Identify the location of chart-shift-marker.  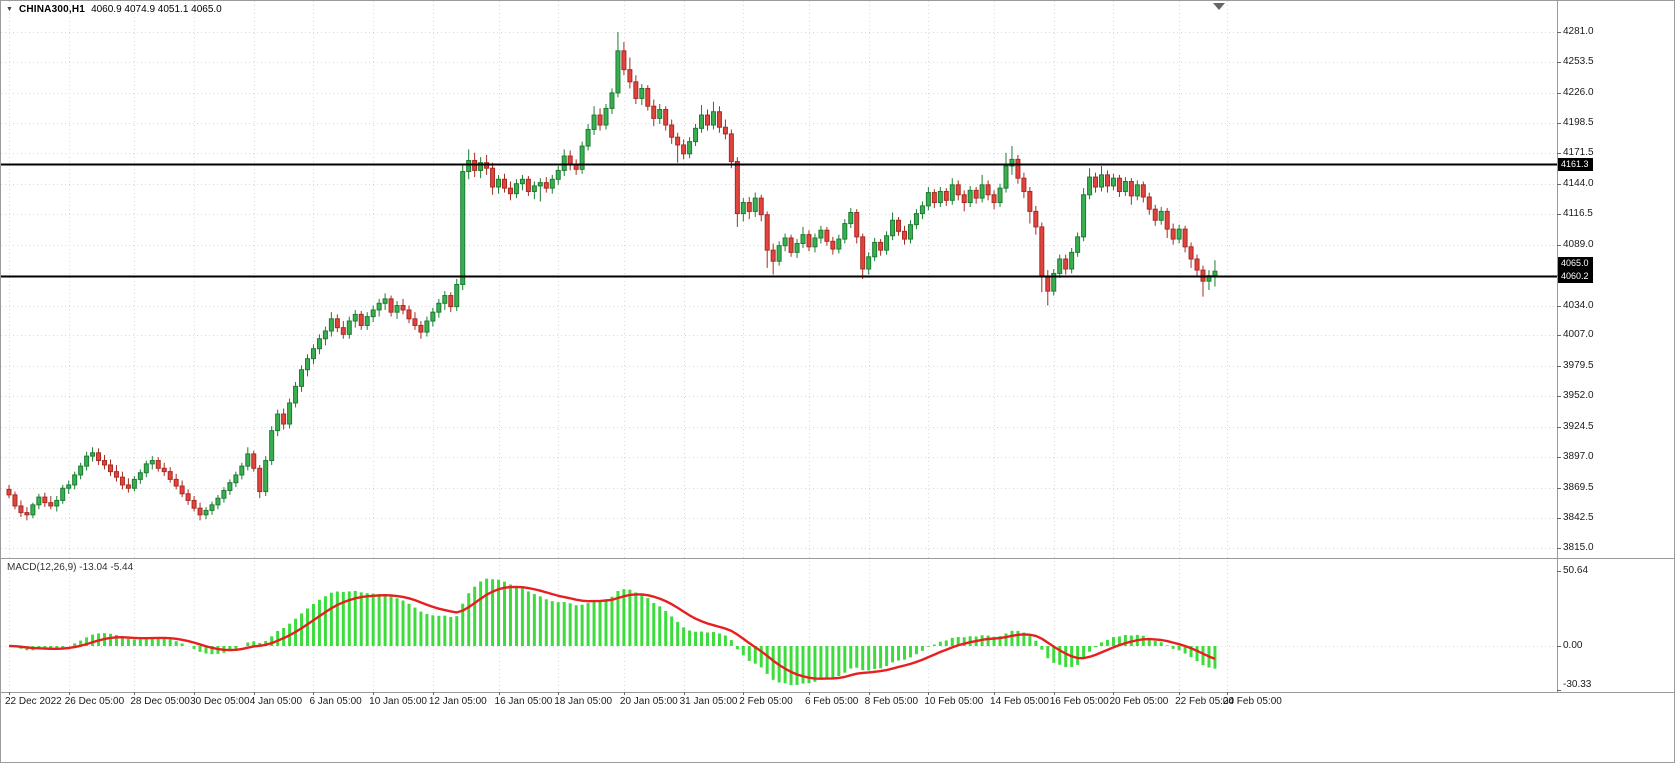
(1219, 6).